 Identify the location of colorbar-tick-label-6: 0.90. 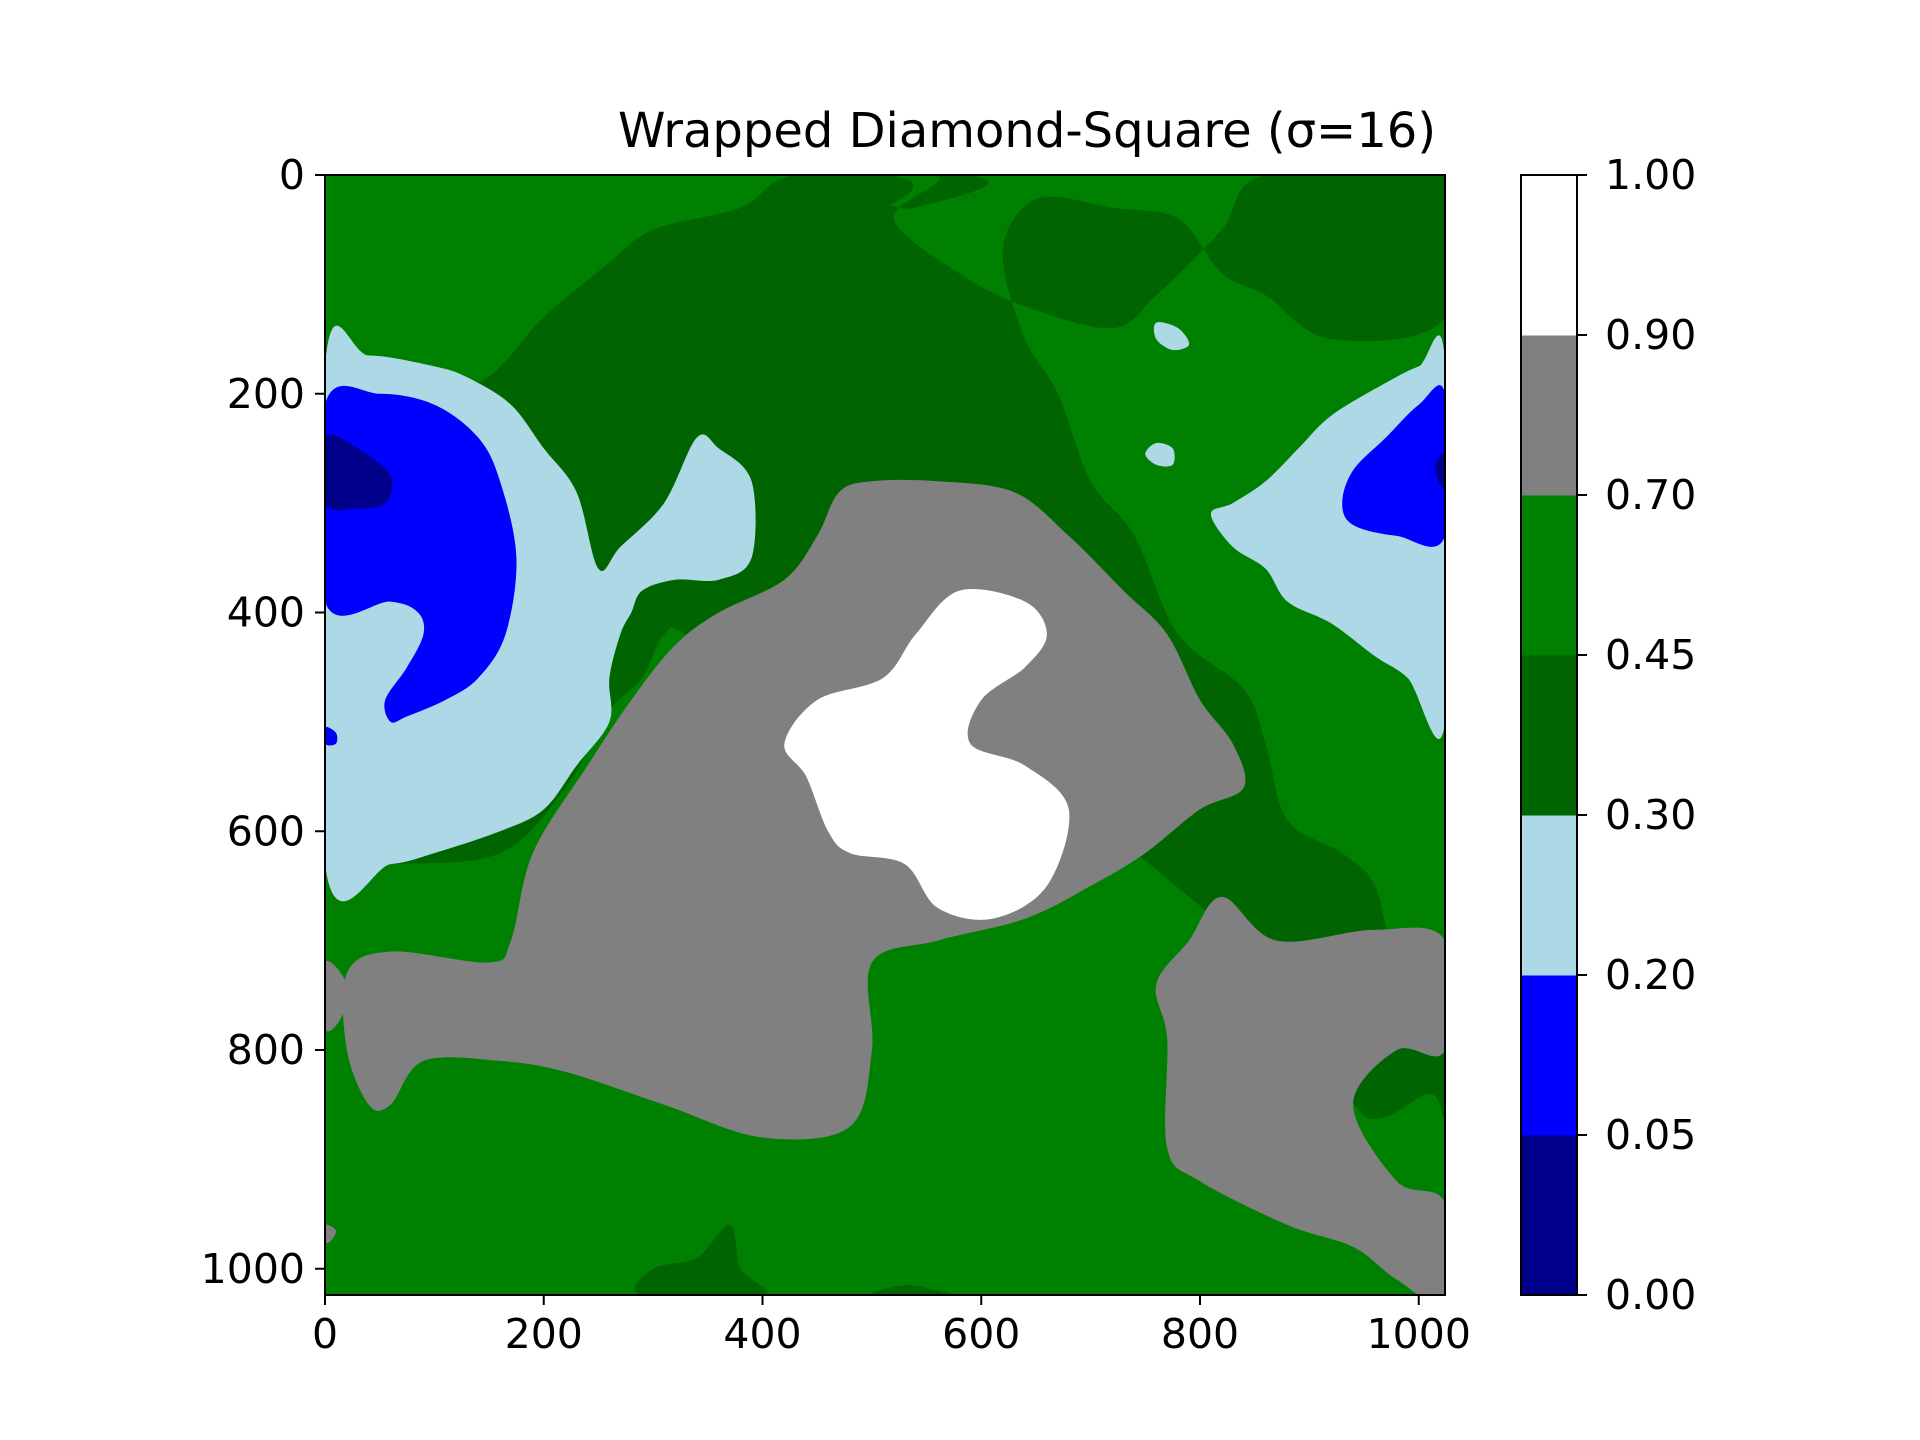
(1650, 335).